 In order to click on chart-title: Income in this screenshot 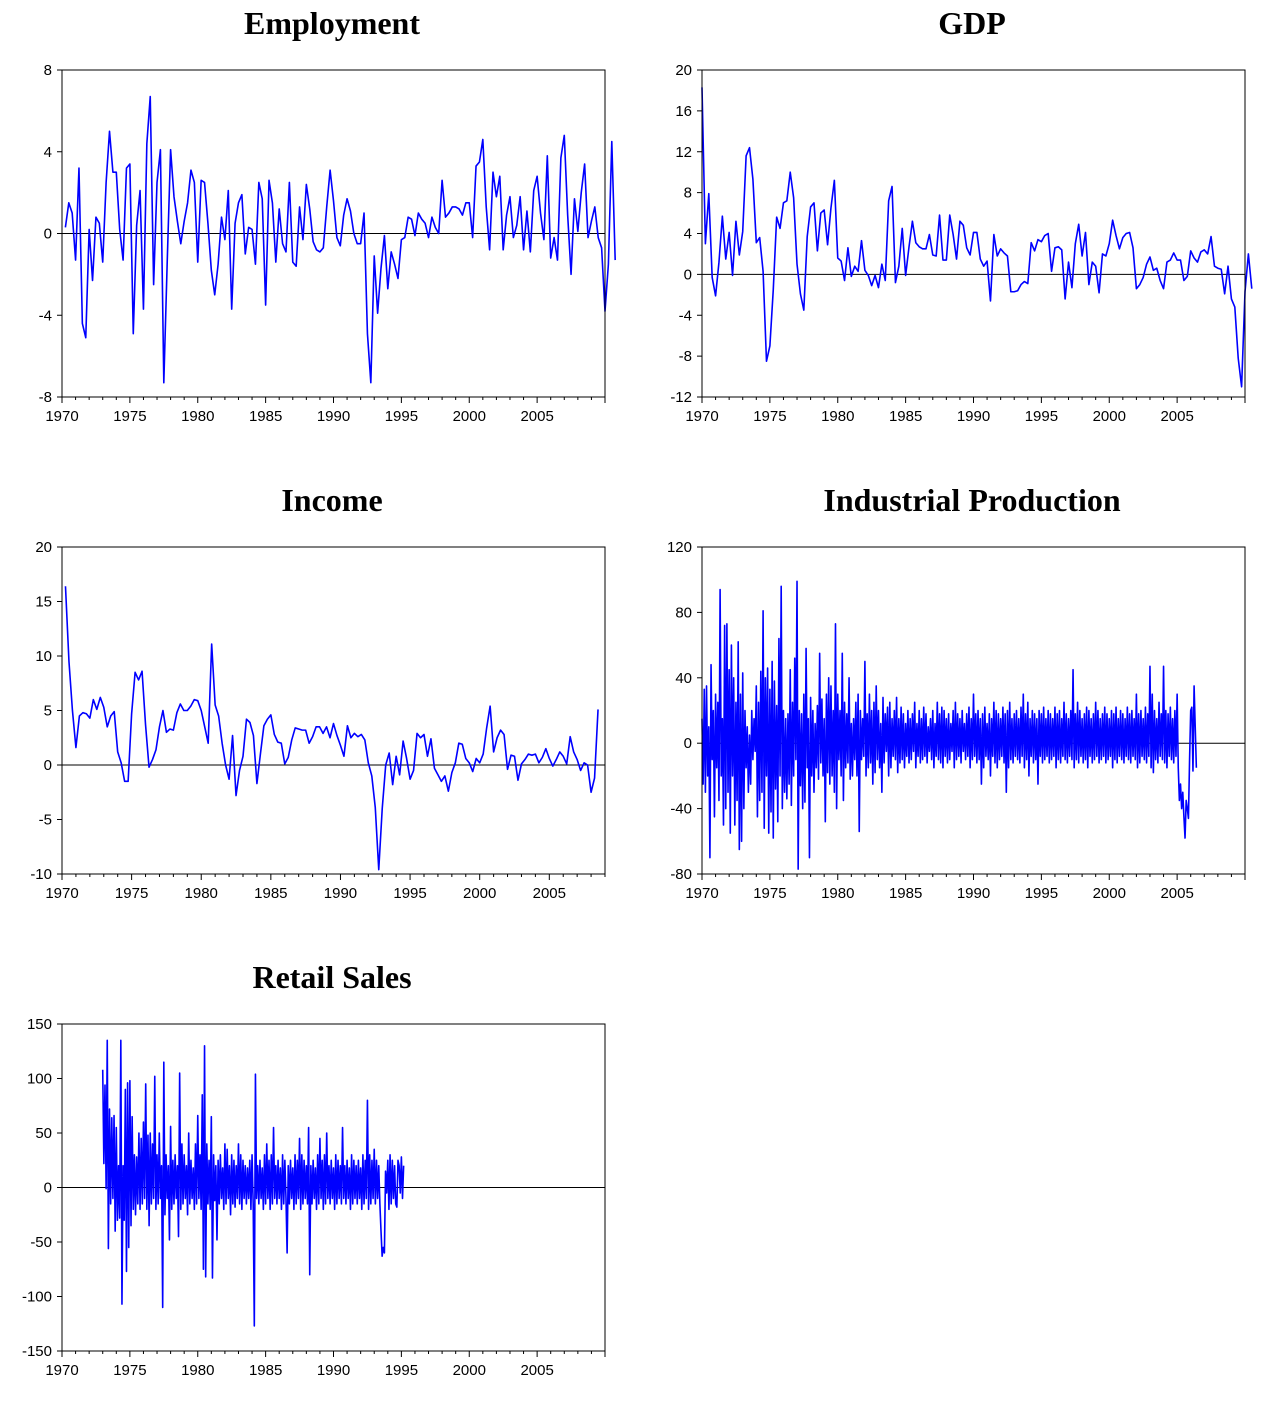, I will do `click(331, 500)`.